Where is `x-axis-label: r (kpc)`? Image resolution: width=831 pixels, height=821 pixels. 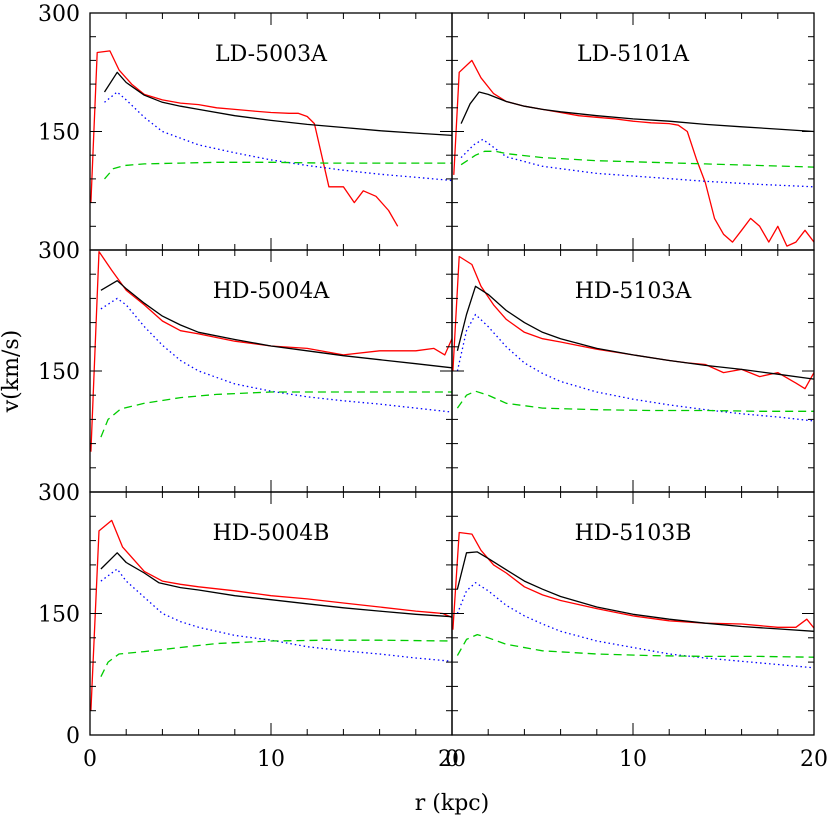 x-axis-label: r (kpc) is located at coordinates (452, 803).